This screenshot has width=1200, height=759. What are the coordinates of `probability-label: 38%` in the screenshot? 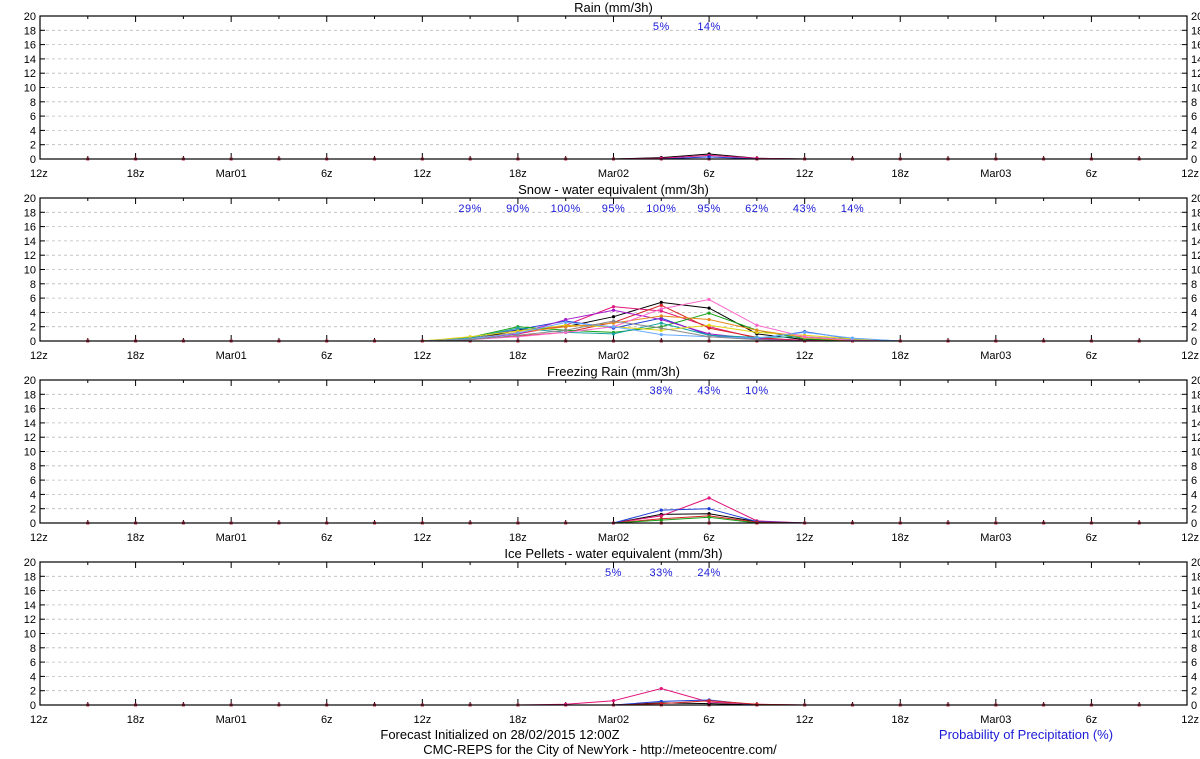 It's located at (662, 391).